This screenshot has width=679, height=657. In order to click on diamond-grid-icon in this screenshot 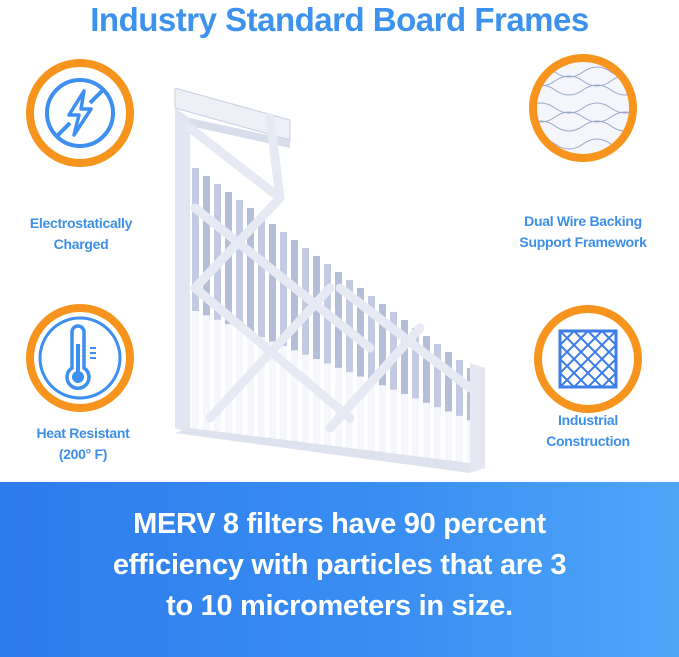, I will do `click(588, 359)`.